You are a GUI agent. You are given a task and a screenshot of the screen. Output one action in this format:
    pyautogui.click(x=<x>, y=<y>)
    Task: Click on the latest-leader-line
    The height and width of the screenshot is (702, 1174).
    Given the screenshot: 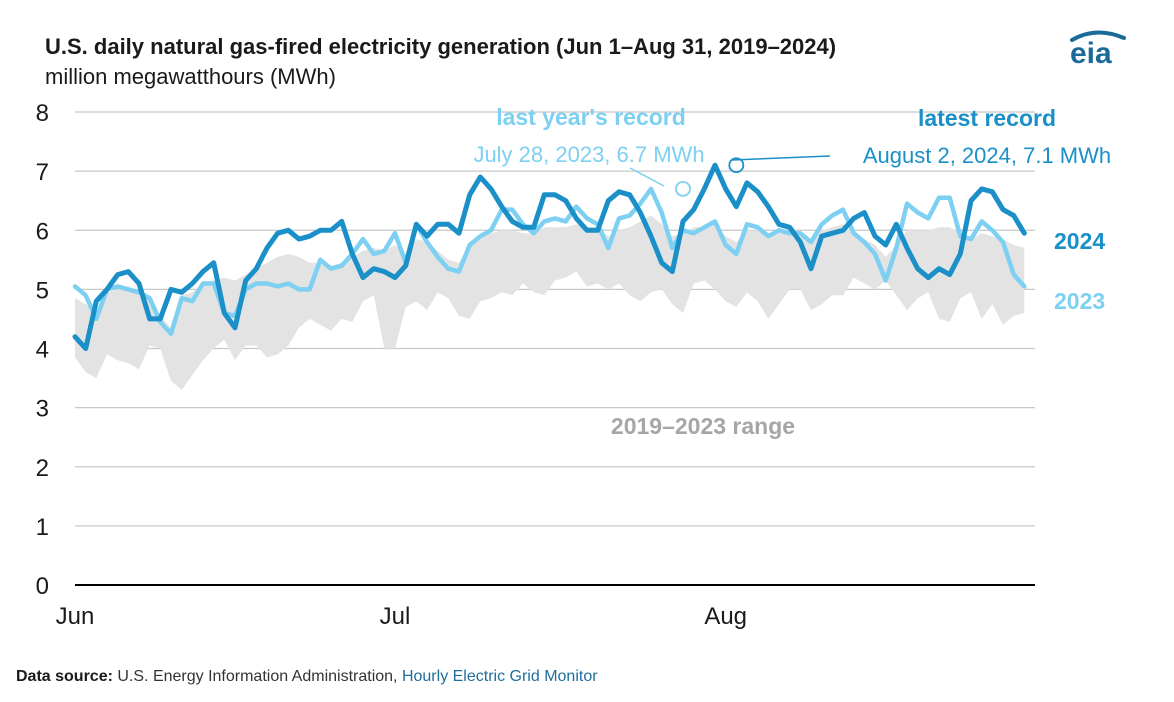 What is the action you would take?
    pyautogui.click(x=781, y=158)
    